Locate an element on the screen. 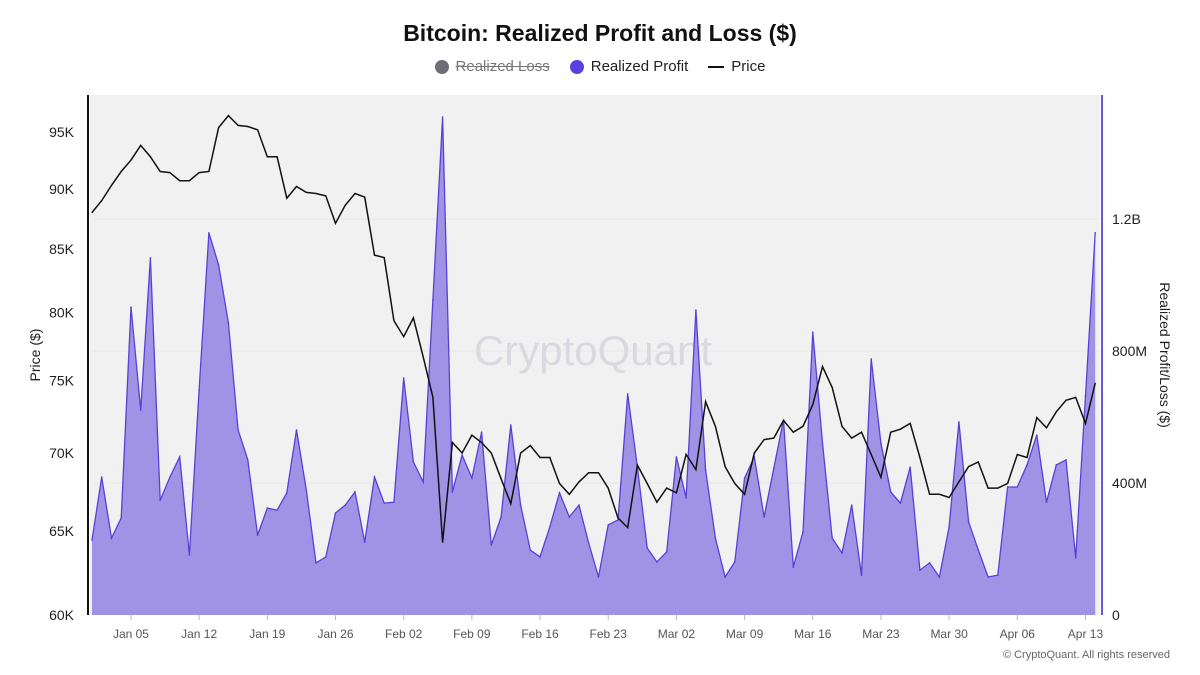  right-tick-label: 1.2B is located at coordinates (1126, 219).